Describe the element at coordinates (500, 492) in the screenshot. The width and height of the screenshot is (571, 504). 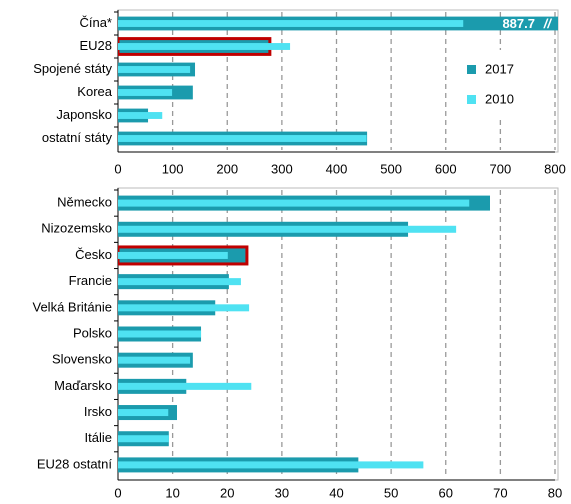
I see `x-tick-label: 70` at that location.